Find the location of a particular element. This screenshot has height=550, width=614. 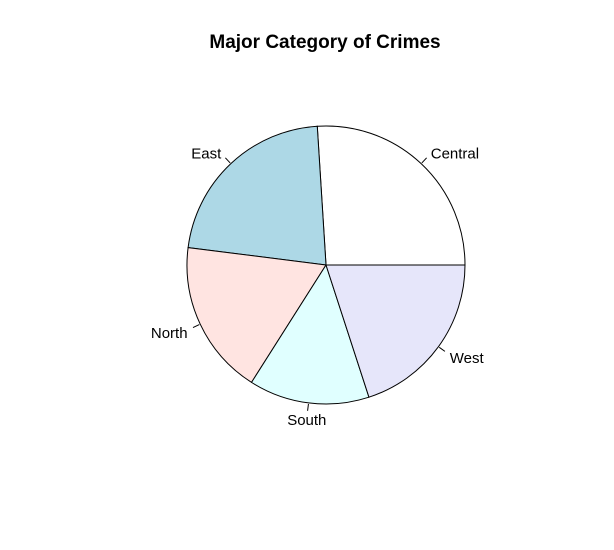

pie-slice-central is located at coordinates (391, 195).